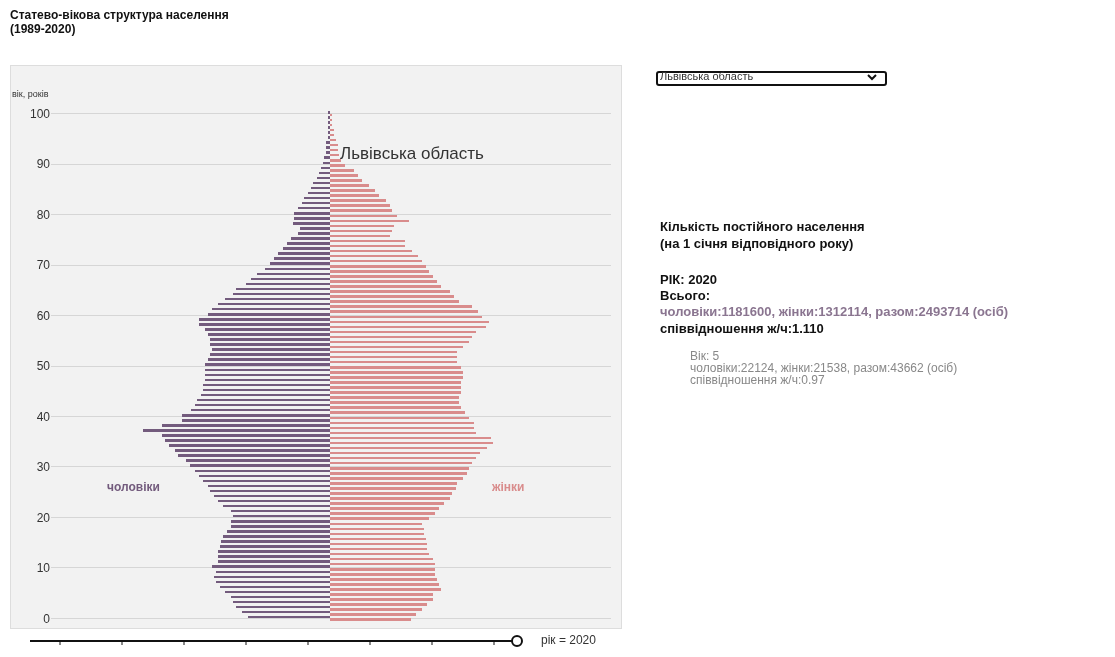  Describe the element at coordinates (43, 214) in the screenshot. I see `y-tick-label: 80` at that location.